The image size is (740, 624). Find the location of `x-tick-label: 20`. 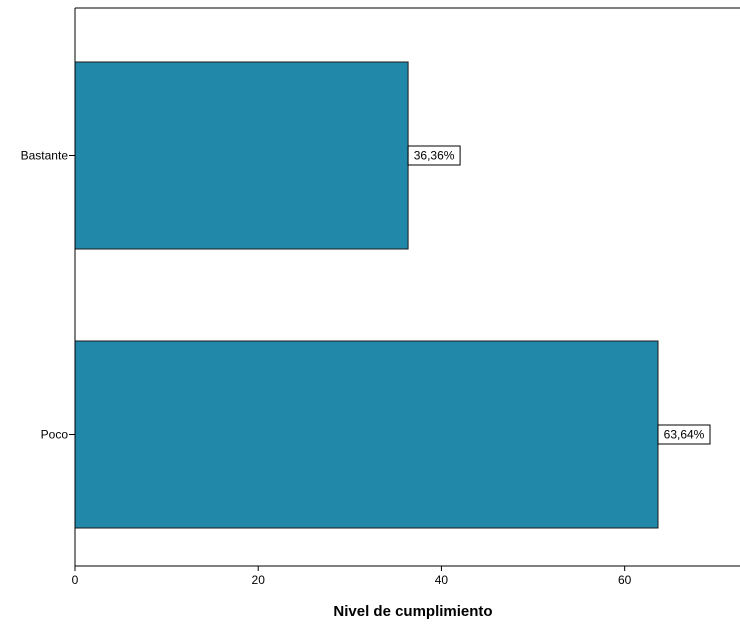

x-tick-label: 20 is located at coordinates (259, 580).